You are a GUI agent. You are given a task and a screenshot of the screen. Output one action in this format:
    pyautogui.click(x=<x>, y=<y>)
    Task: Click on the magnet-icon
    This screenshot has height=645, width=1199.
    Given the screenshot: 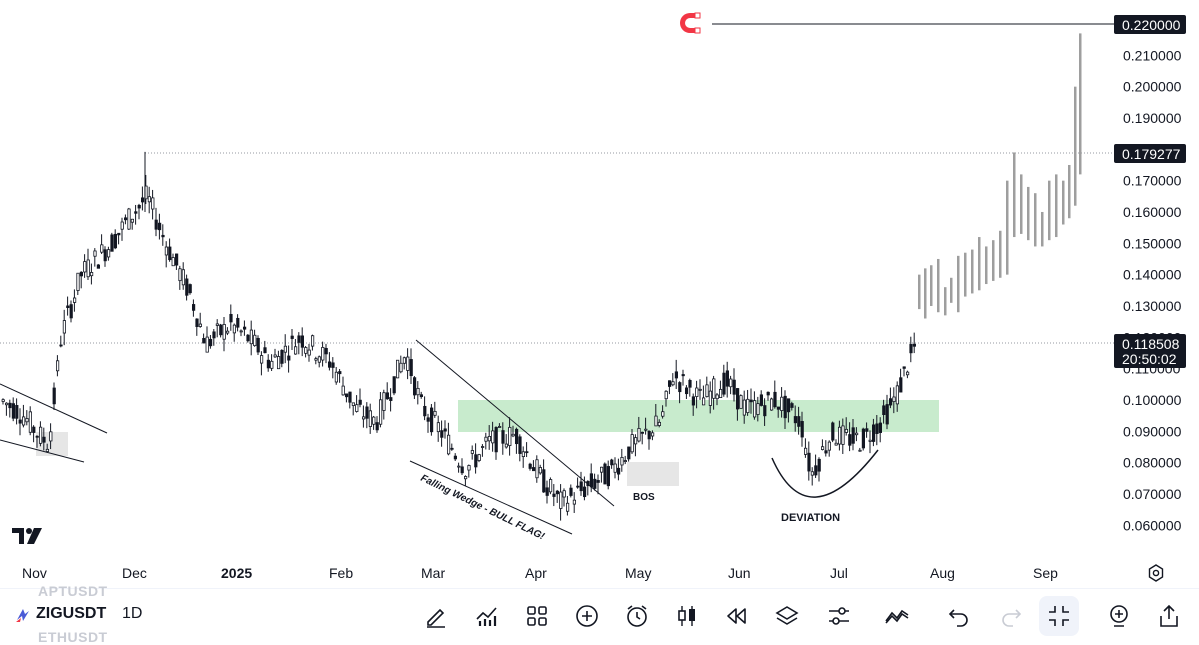 What is the action you would take?
    pyautogui.click(x=690, y=23)
    